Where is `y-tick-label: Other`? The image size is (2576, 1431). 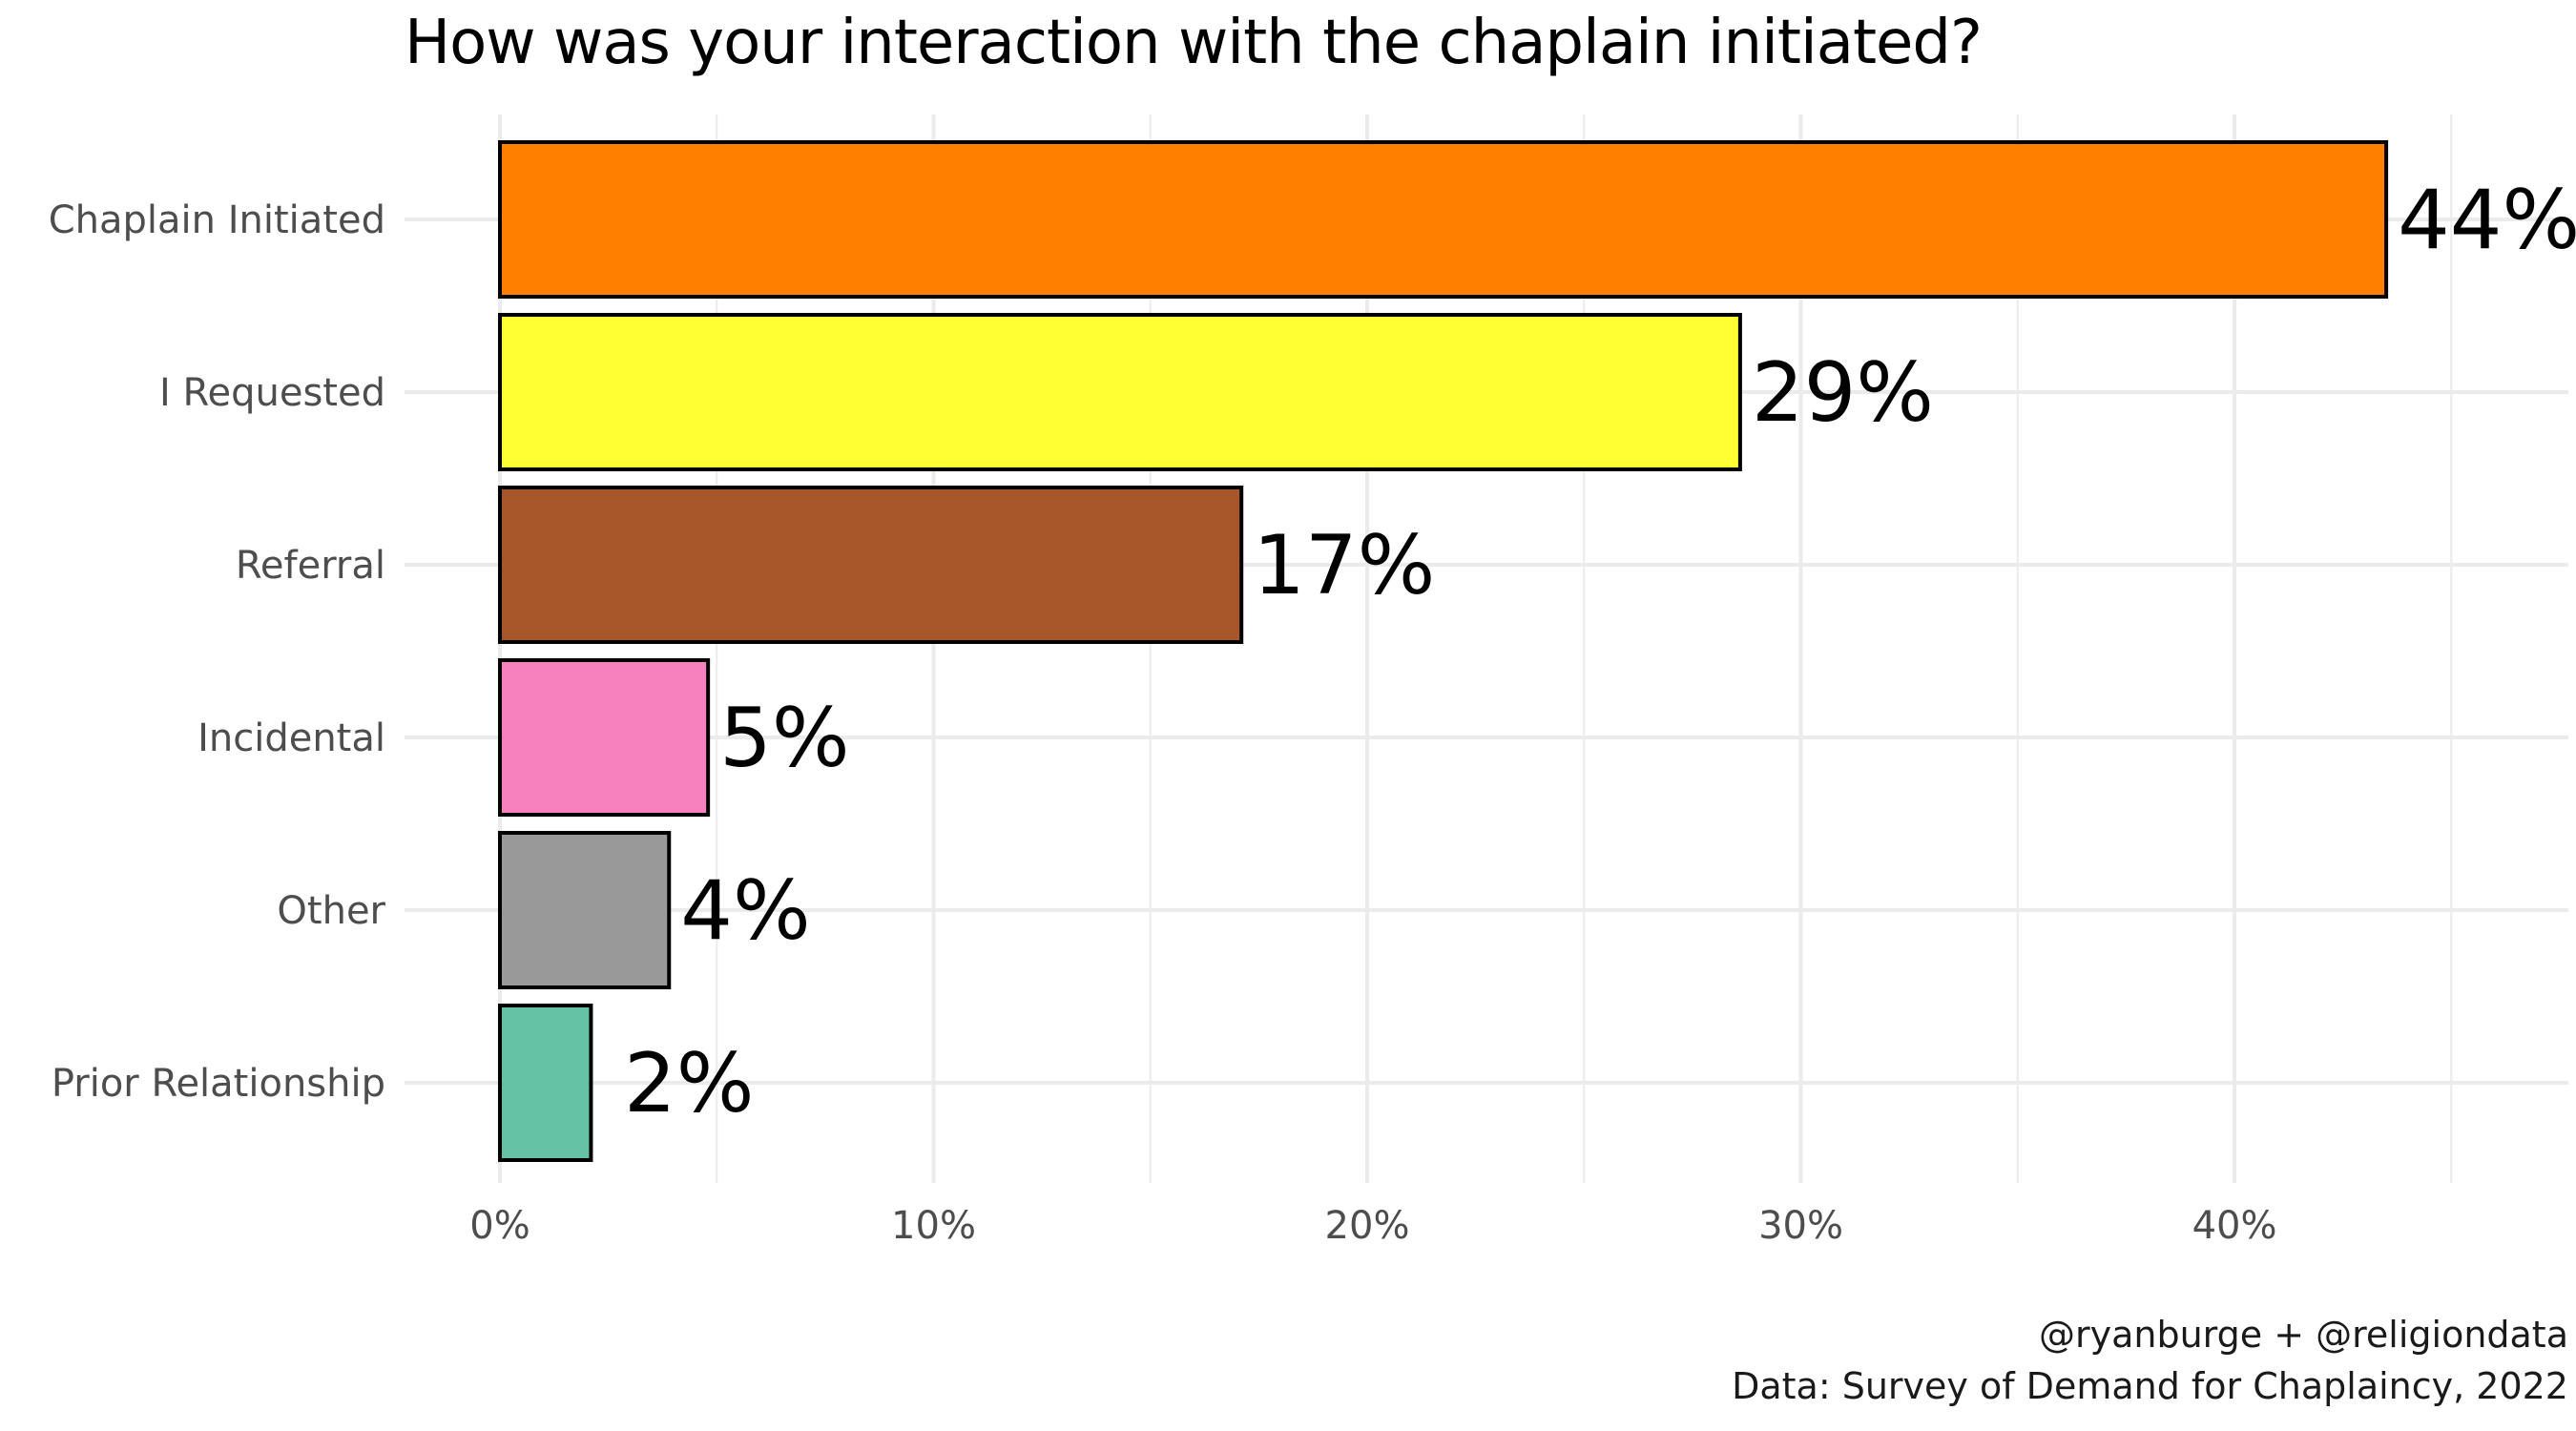
y-tick-label: Other is located at coordinates (331, 911).